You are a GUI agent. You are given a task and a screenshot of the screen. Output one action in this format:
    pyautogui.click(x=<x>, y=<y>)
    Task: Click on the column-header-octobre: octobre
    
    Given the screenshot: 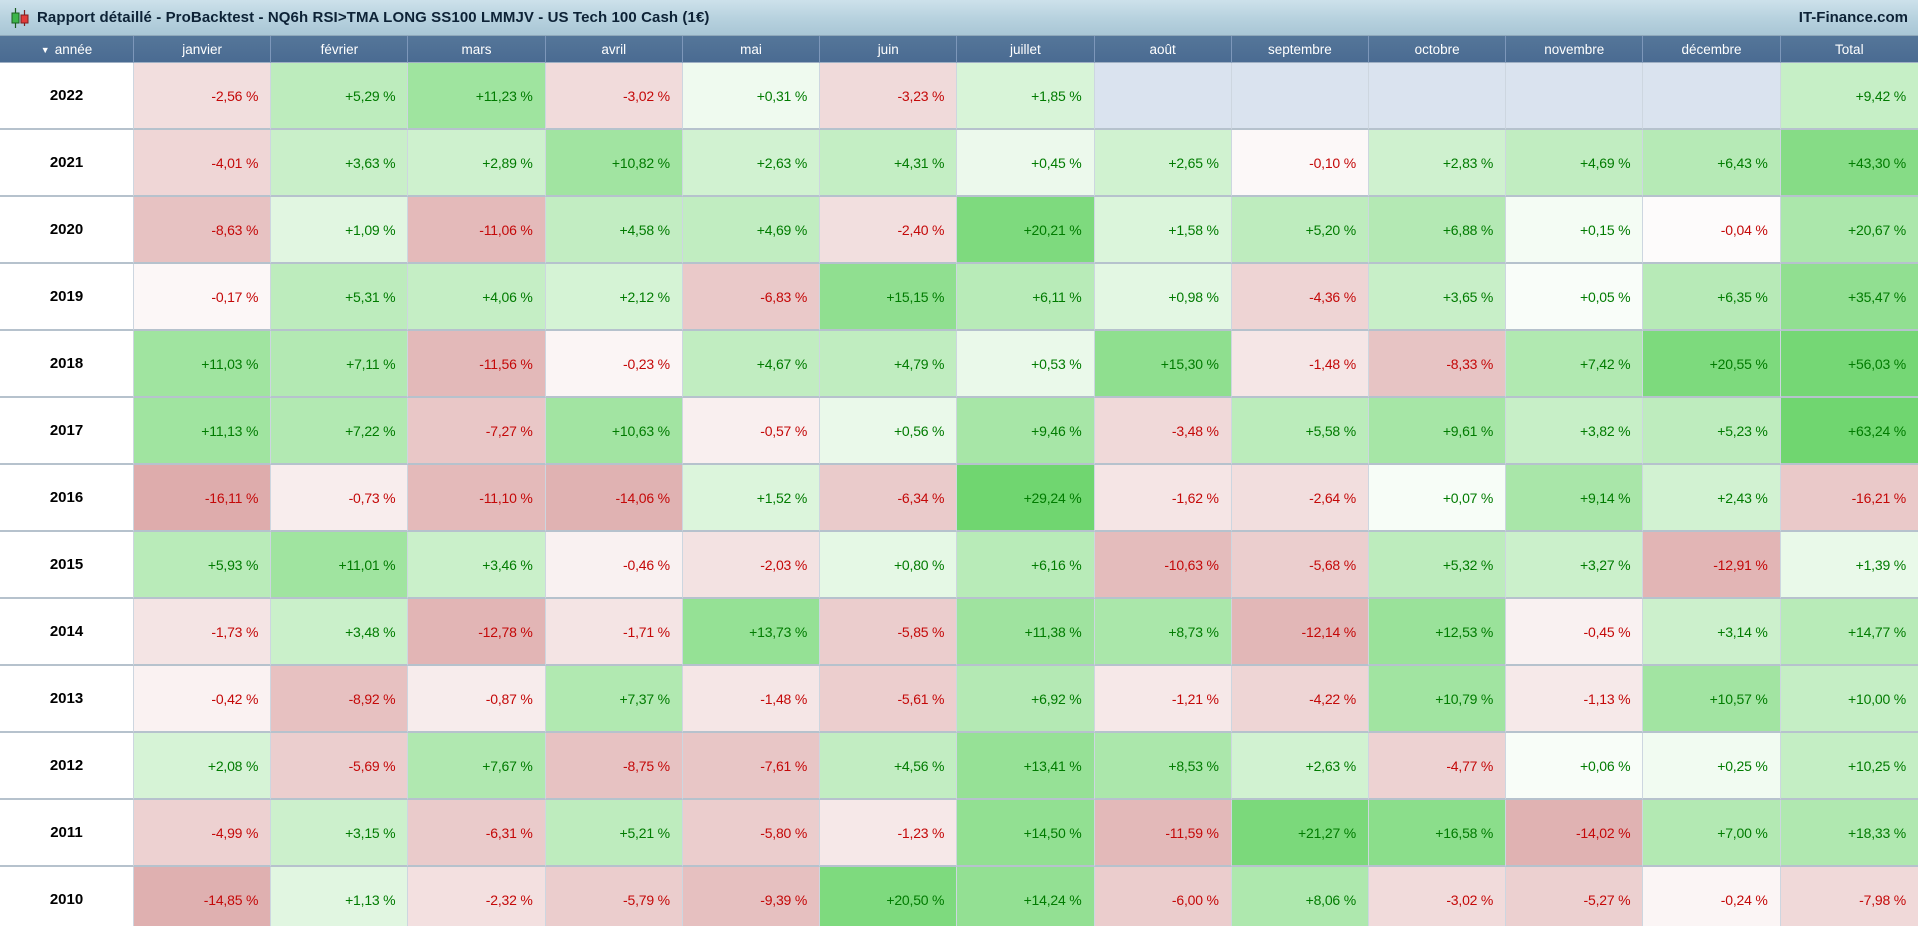 What is the action you would take?
    pyautogui.click(x=1437, y=49)
    